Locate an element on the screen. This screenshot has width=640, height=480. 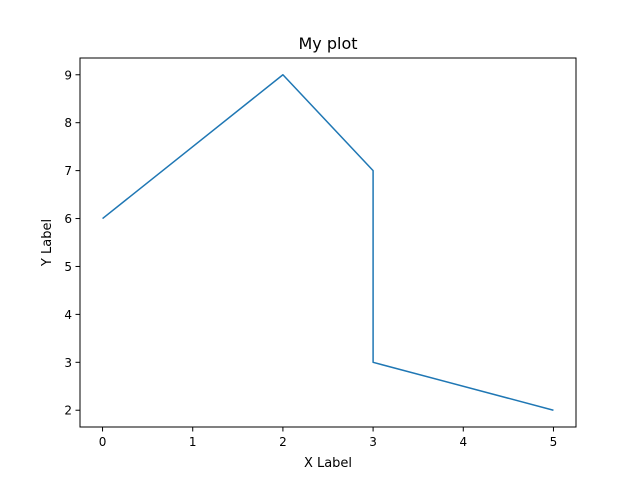
x-tick-label: 0 is located at coordinates (103, 442).